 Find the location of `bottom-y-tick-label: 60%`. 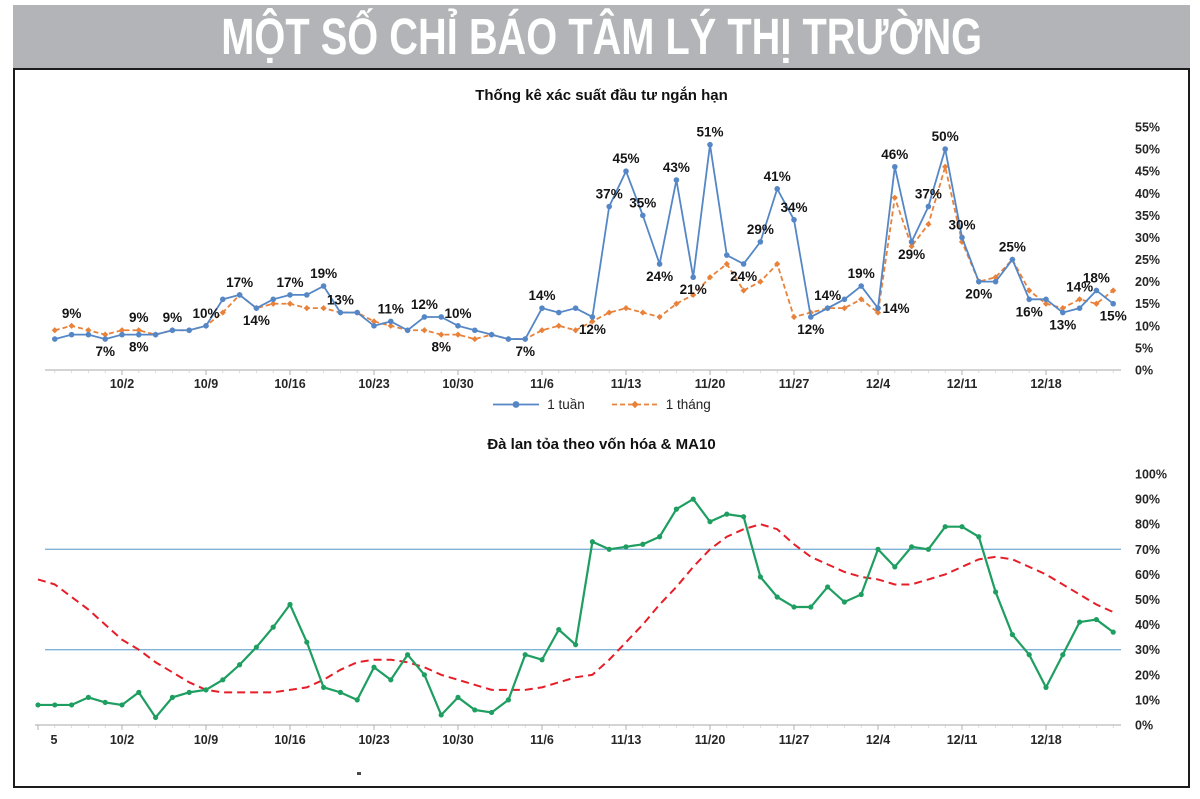

bottom-y-tick-label: 60% is located at coordinates (1147, 575).